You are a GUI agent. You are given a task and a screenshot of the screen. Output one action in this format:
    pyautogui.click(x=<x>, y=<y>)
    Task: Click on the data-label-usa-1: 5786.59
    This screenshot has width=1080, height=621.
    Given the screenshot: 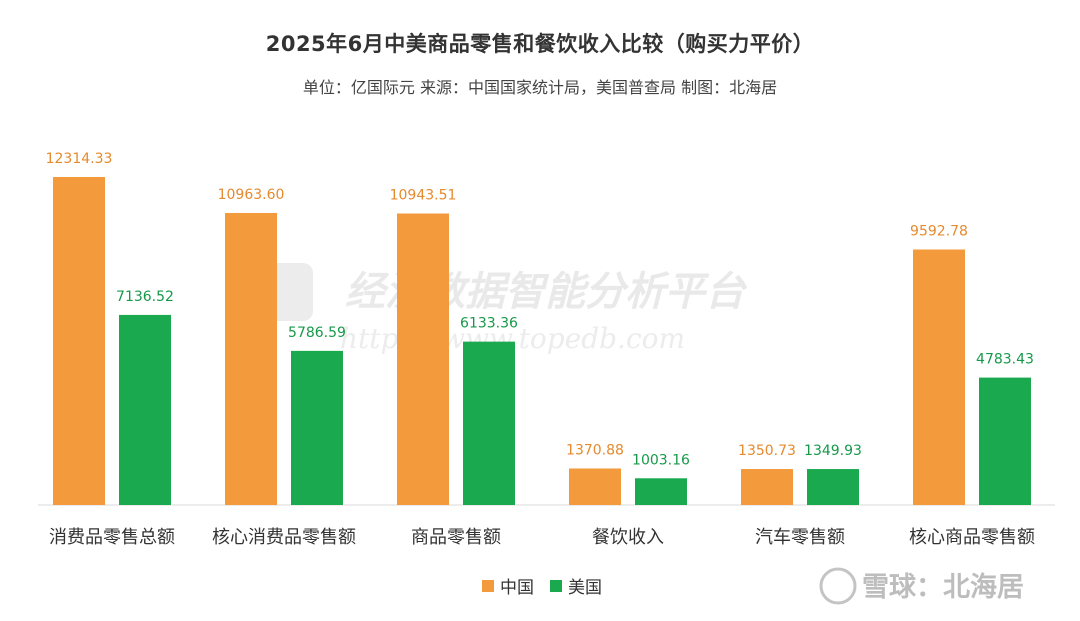 What is the action you would take?
    pyautogui.click(x=317, y=333)
    